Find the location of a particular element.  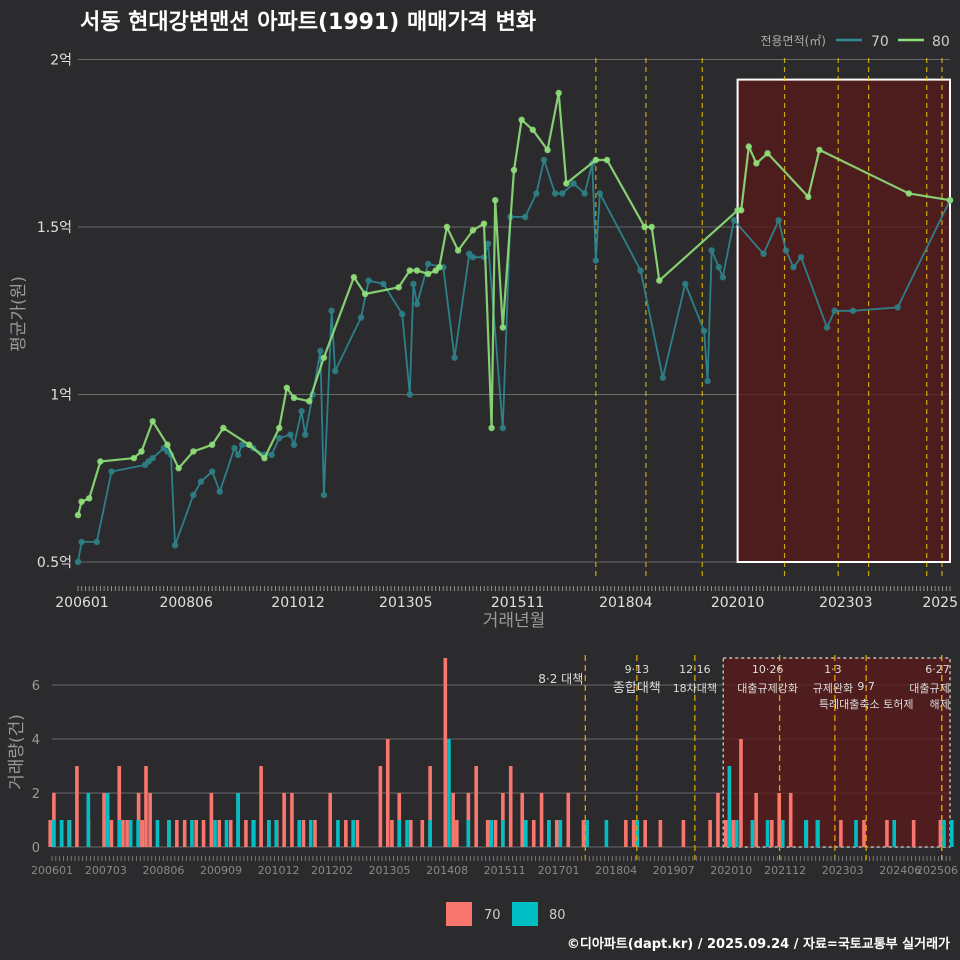

policy-date: 9·7 is located at coordinates (866, 686).